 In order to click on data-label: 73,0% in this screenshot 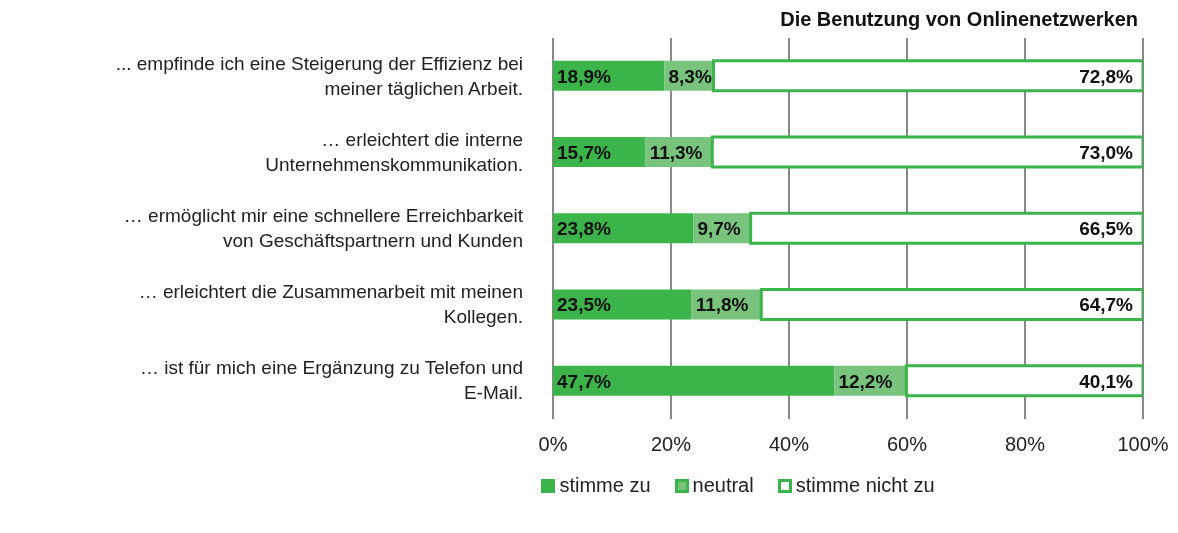, I will do `click(1106, 153)`.